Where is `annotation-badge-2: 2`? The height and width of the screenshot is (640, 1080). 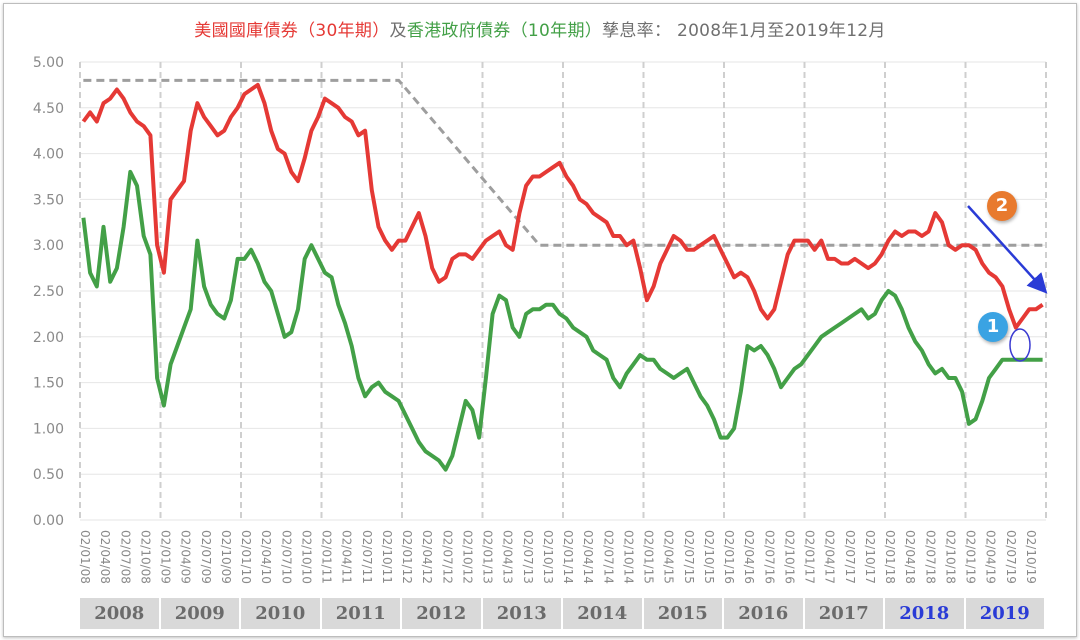
annotation-badge-2: 2 is located at coordinates (1002, 206).